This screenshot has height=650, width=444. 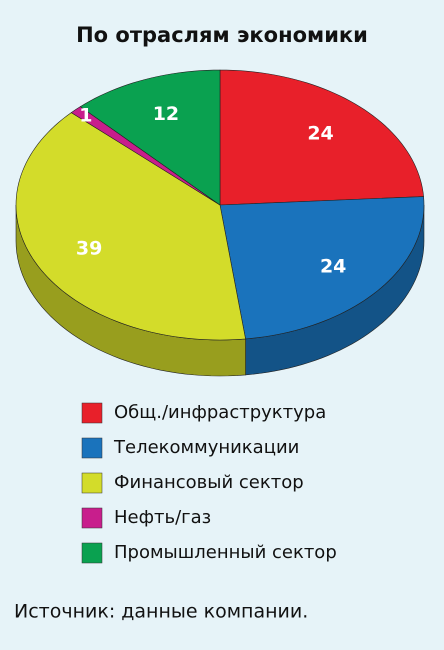 I want to click on legend-label: Финансовый сектор, so click(x=209, y=482).